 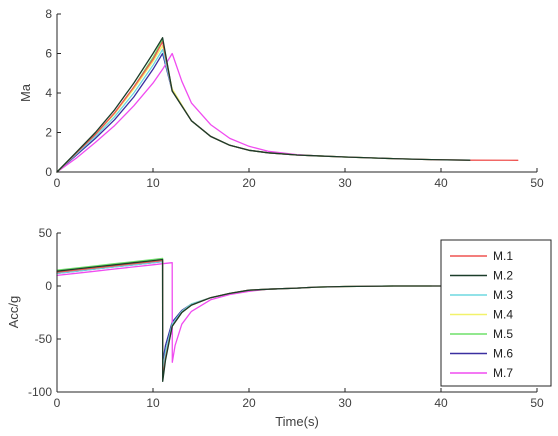 What do you see at coordinates (48, 172) in the screenshot?
I see `mach-y-tick-label: 0` at bounding box center [48, 172].